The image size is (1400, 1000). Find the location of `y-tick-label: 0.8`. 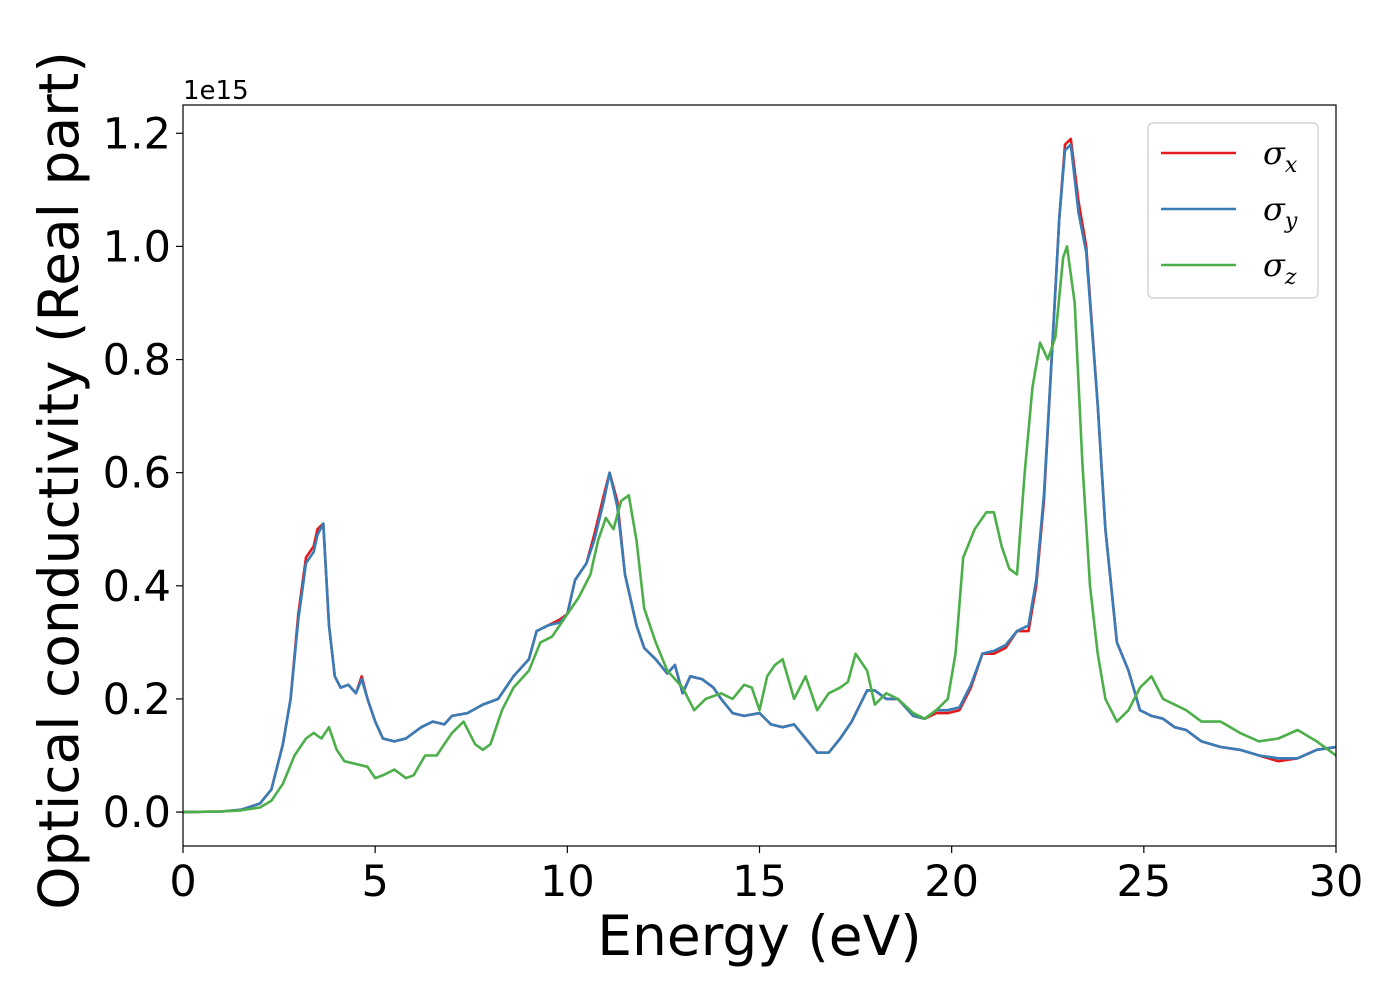

y-tick-label: 0.8 is located at coordinates (137, 361).